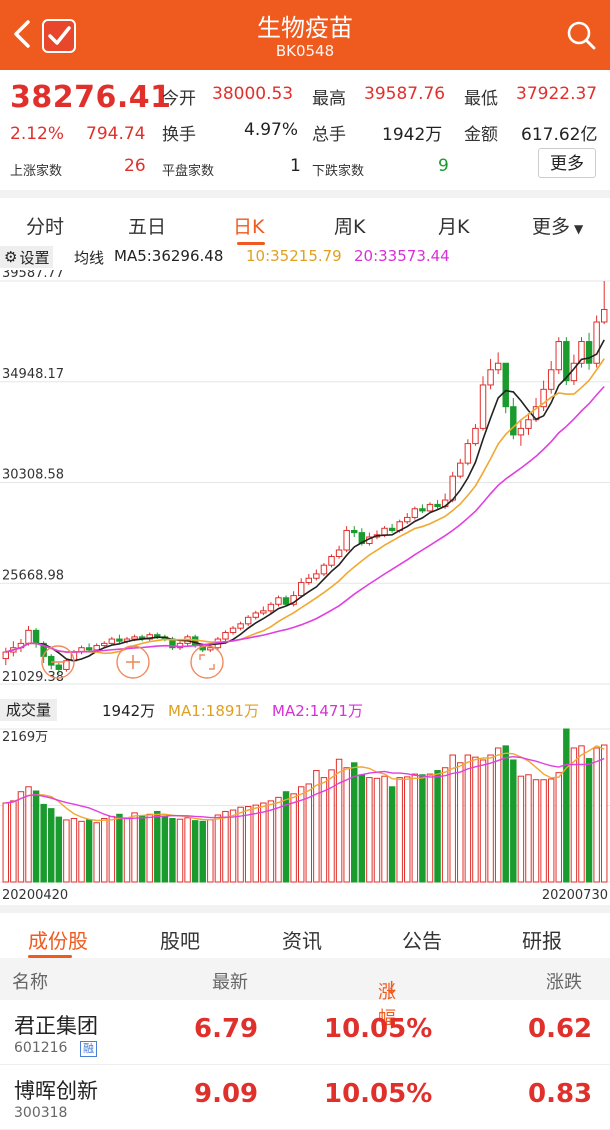  I want to click on column-name: 名称, so click(30, 982).